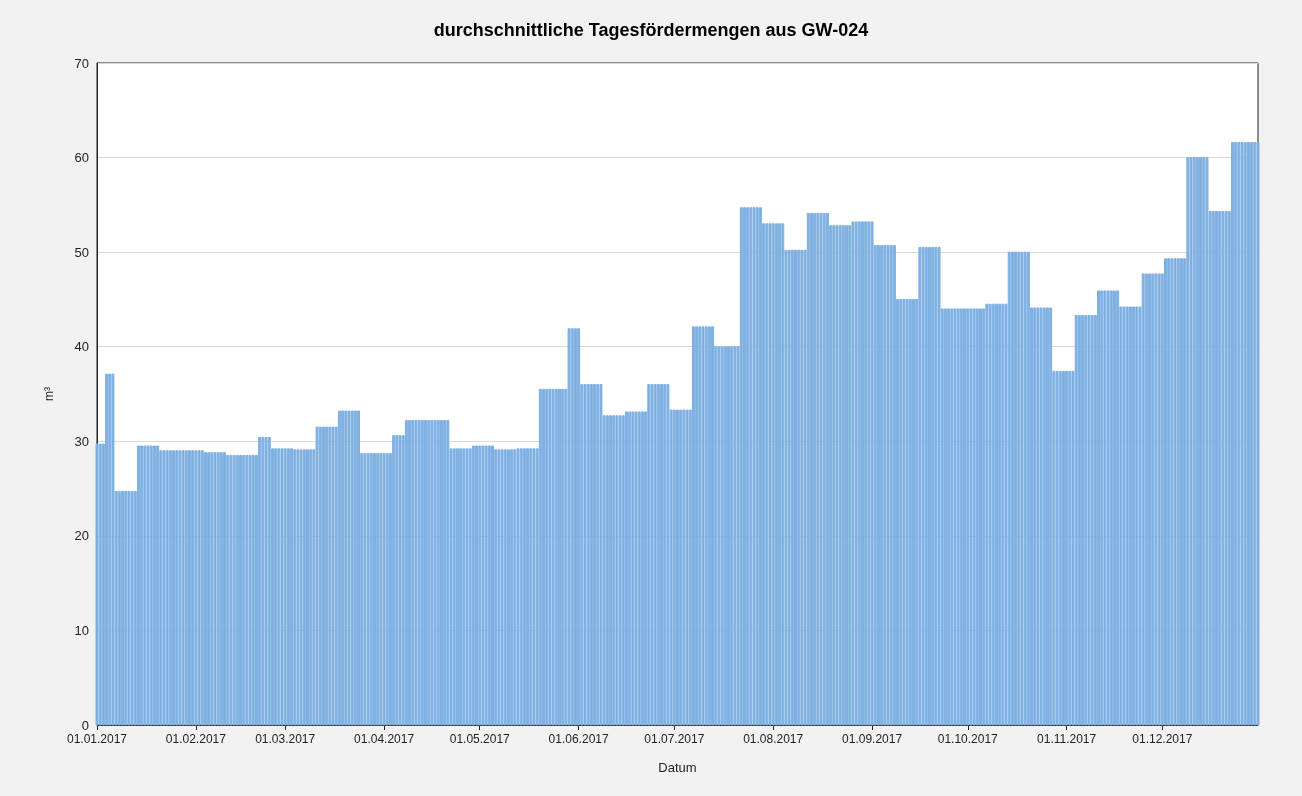 The height and width of the screenshot is (796, 1302). Describe the element at coordinates (81, 441) in the screenshot. I see `y-tick-label: 30` at that location.